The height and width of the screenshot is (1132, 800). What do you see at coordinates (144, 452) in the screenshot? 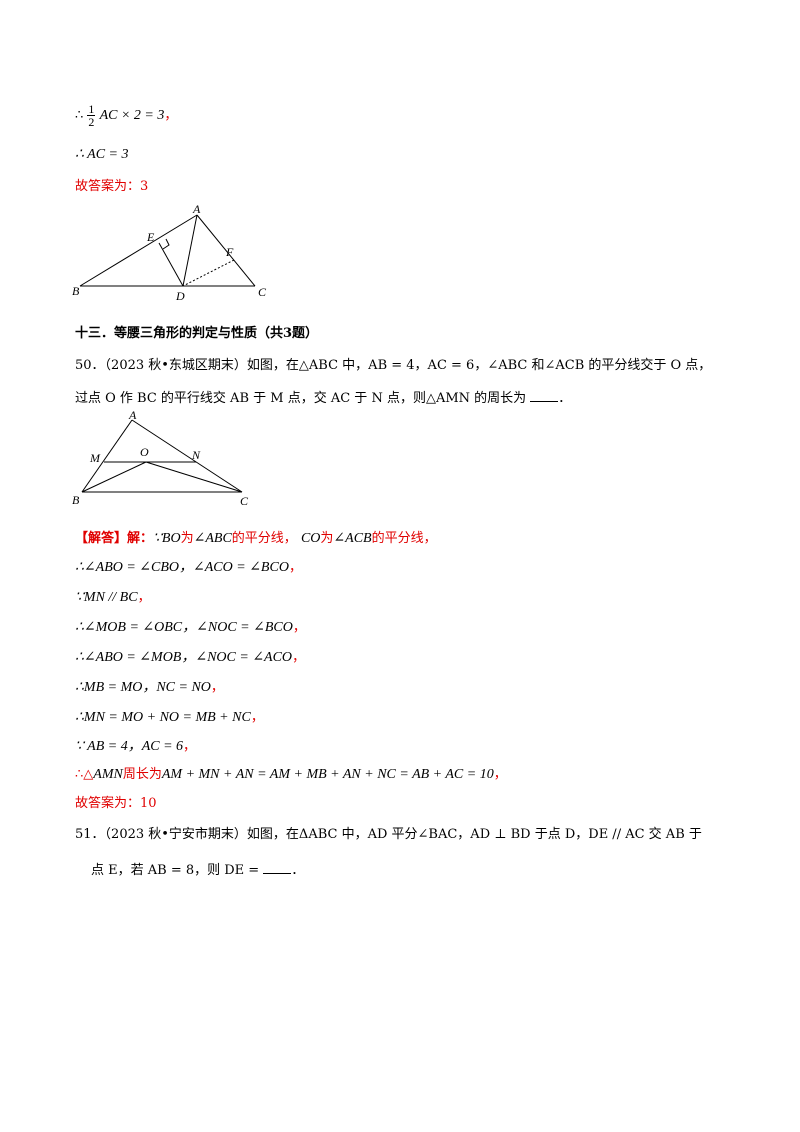
I see `label-o: O` at bounding box center [144, 452].